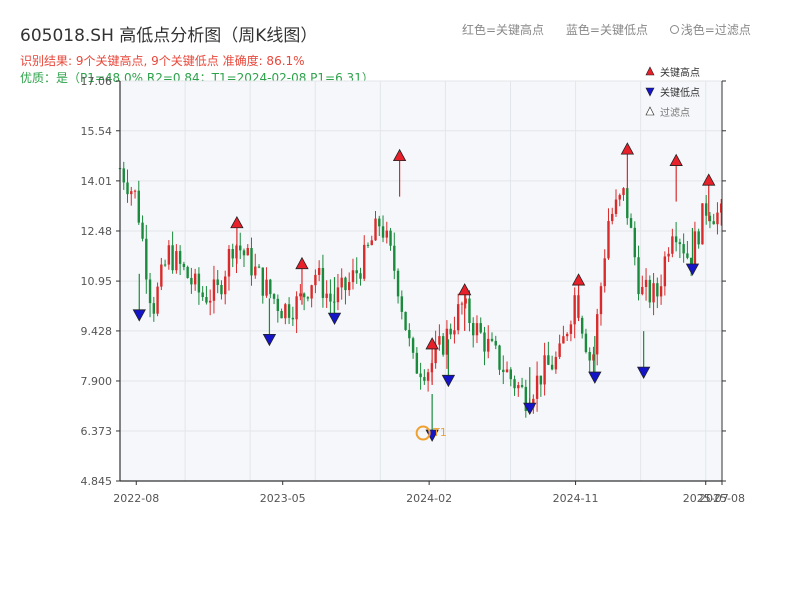 The width and height of the screenshot is (800, 600). Describe the element at coordinates (606, 30) in the screenshot. I see `legend-blue-text: 蓝色=关键低点` at that location.